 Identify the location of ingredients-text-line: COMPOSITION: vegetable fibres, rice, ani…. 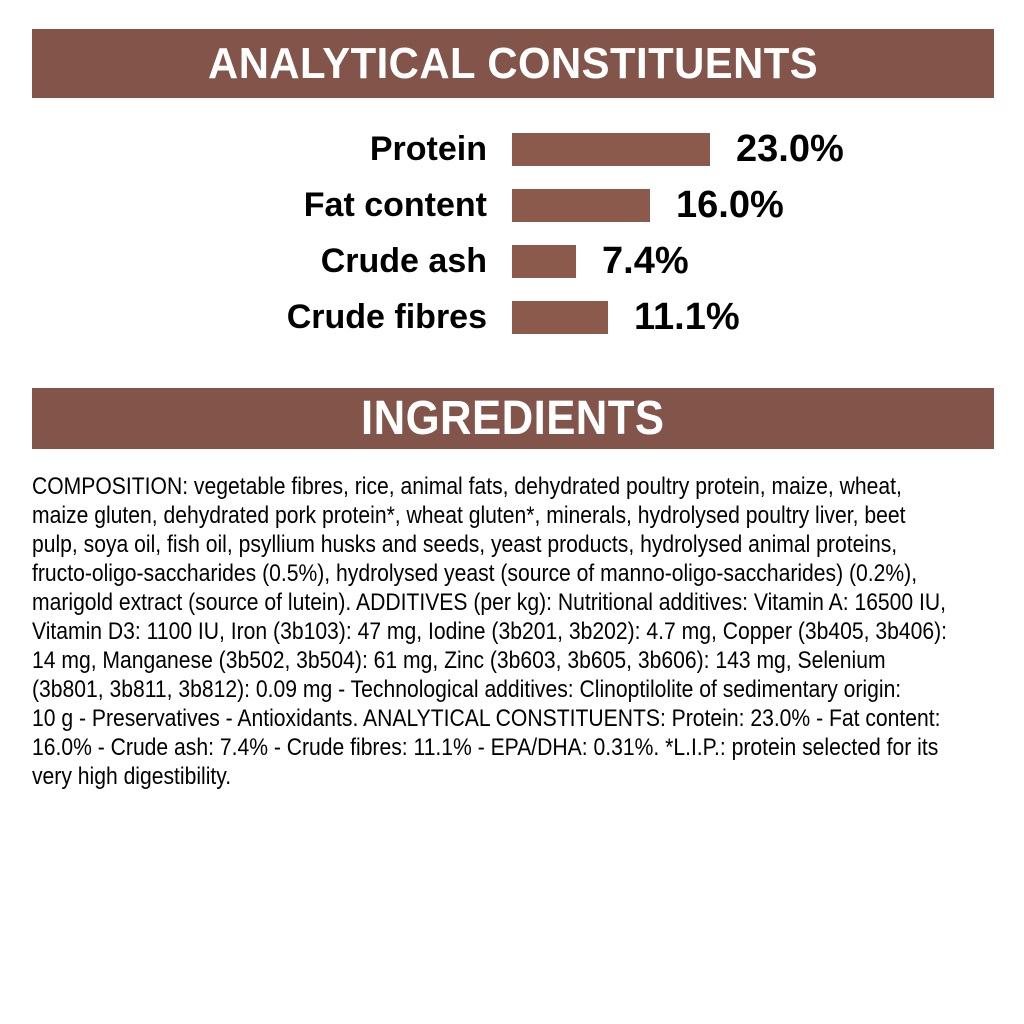
(467, 486).